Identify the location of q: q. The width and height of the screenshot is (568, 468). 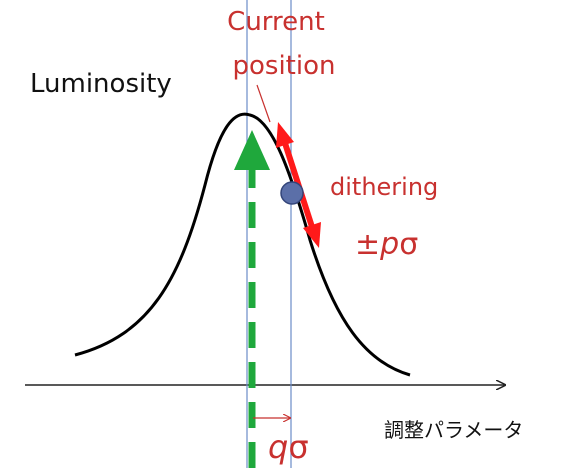
(278, 447).